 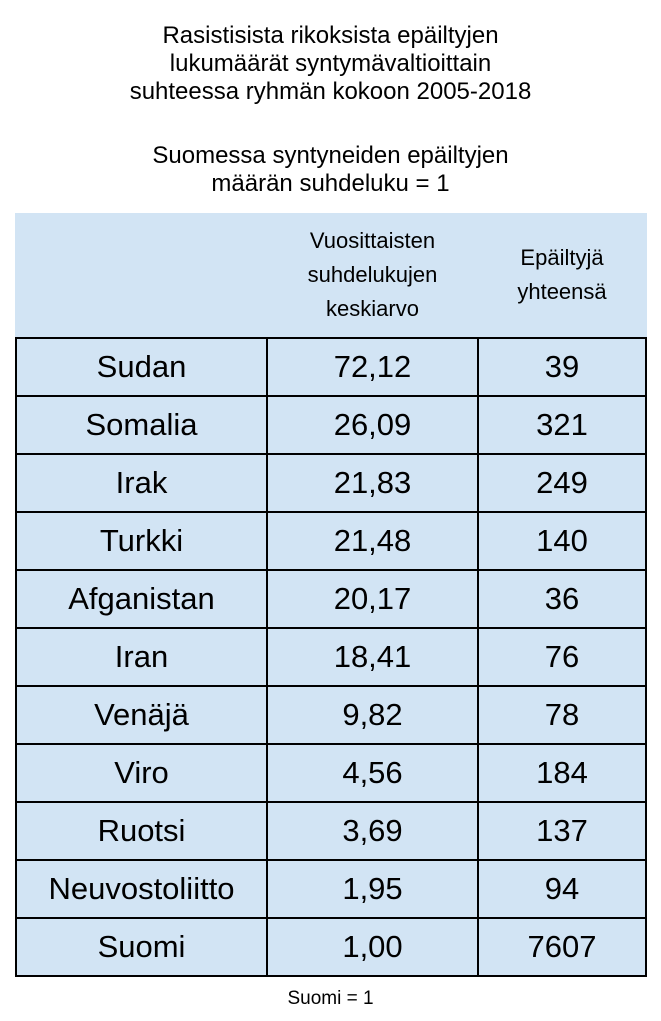 I want to click on table-cell: 184, so click(x=562, y=773).